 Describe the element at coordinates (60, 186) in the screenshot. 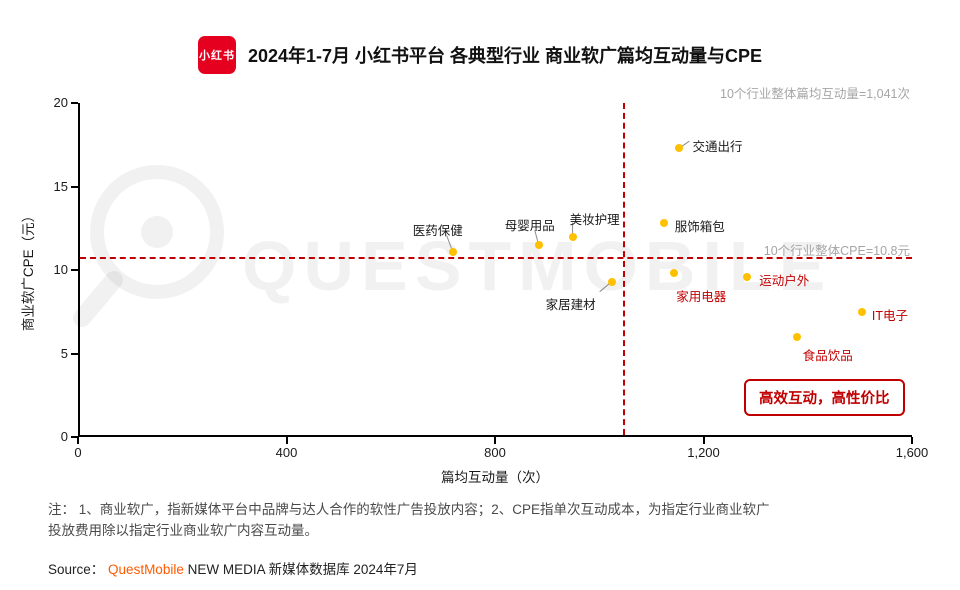

I see `y-tick-label: 15` at that location.